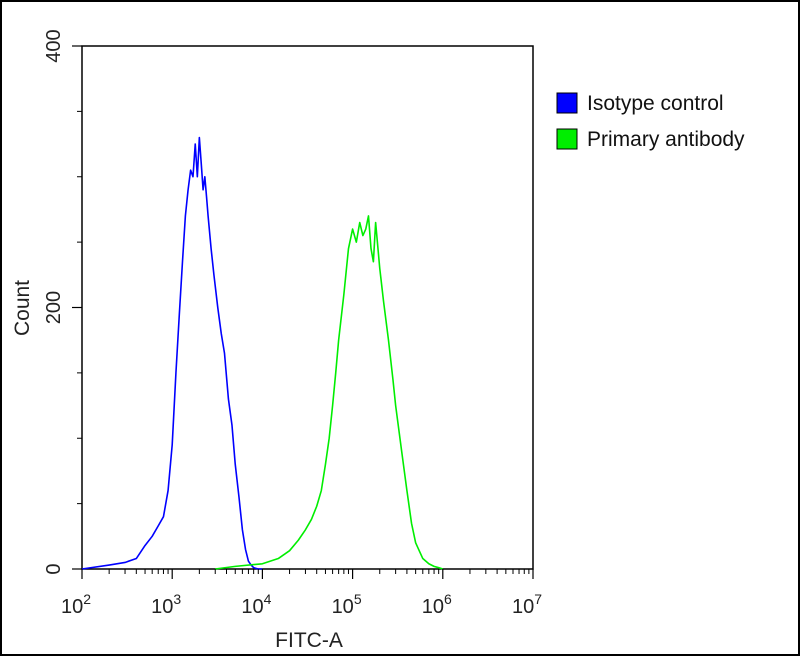 This screenshot has width=800, height=658. What do you see at coordinates (437, 604) in the screenshot?
I see `x-tick-label: 10⁶` at bounding box center [437, 604].